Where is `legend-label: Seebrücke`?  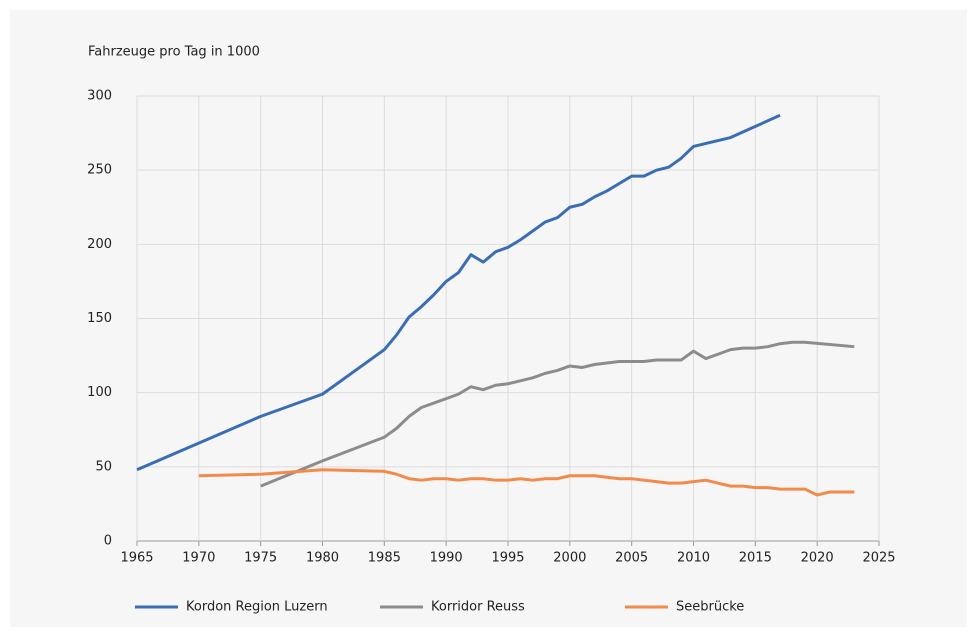
legend-label: Seebrücke is located at coordinates (710, 607).